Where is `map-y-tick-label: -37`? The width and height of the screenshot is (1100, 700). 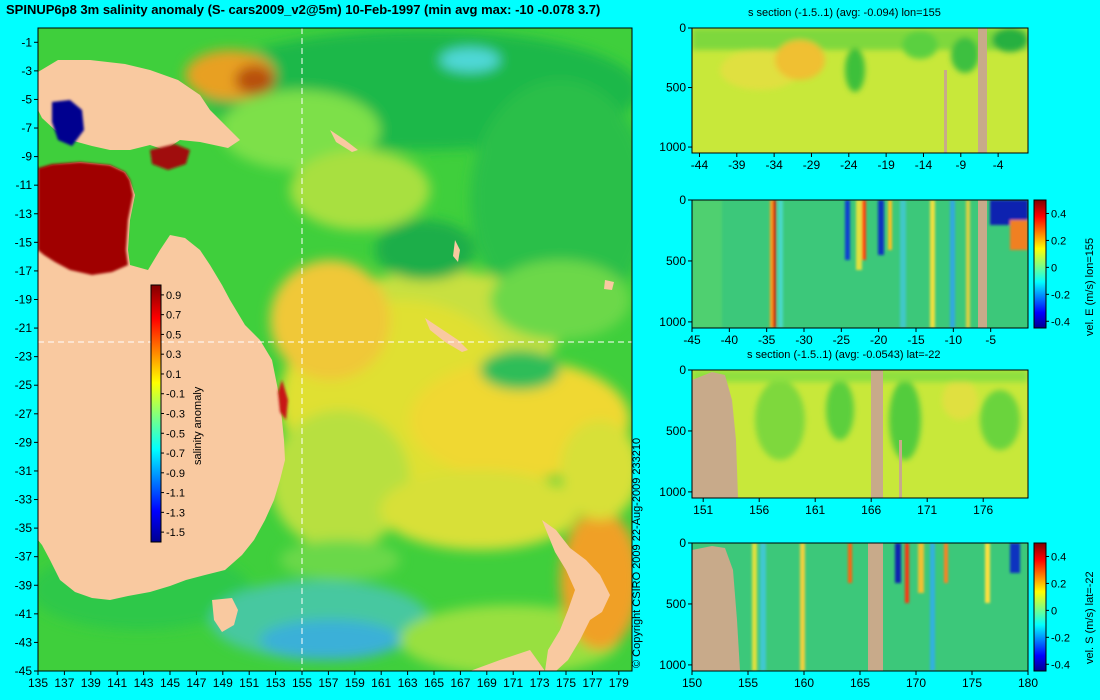
map-y-tick-label: -37 is located at coordinates (24, 557).